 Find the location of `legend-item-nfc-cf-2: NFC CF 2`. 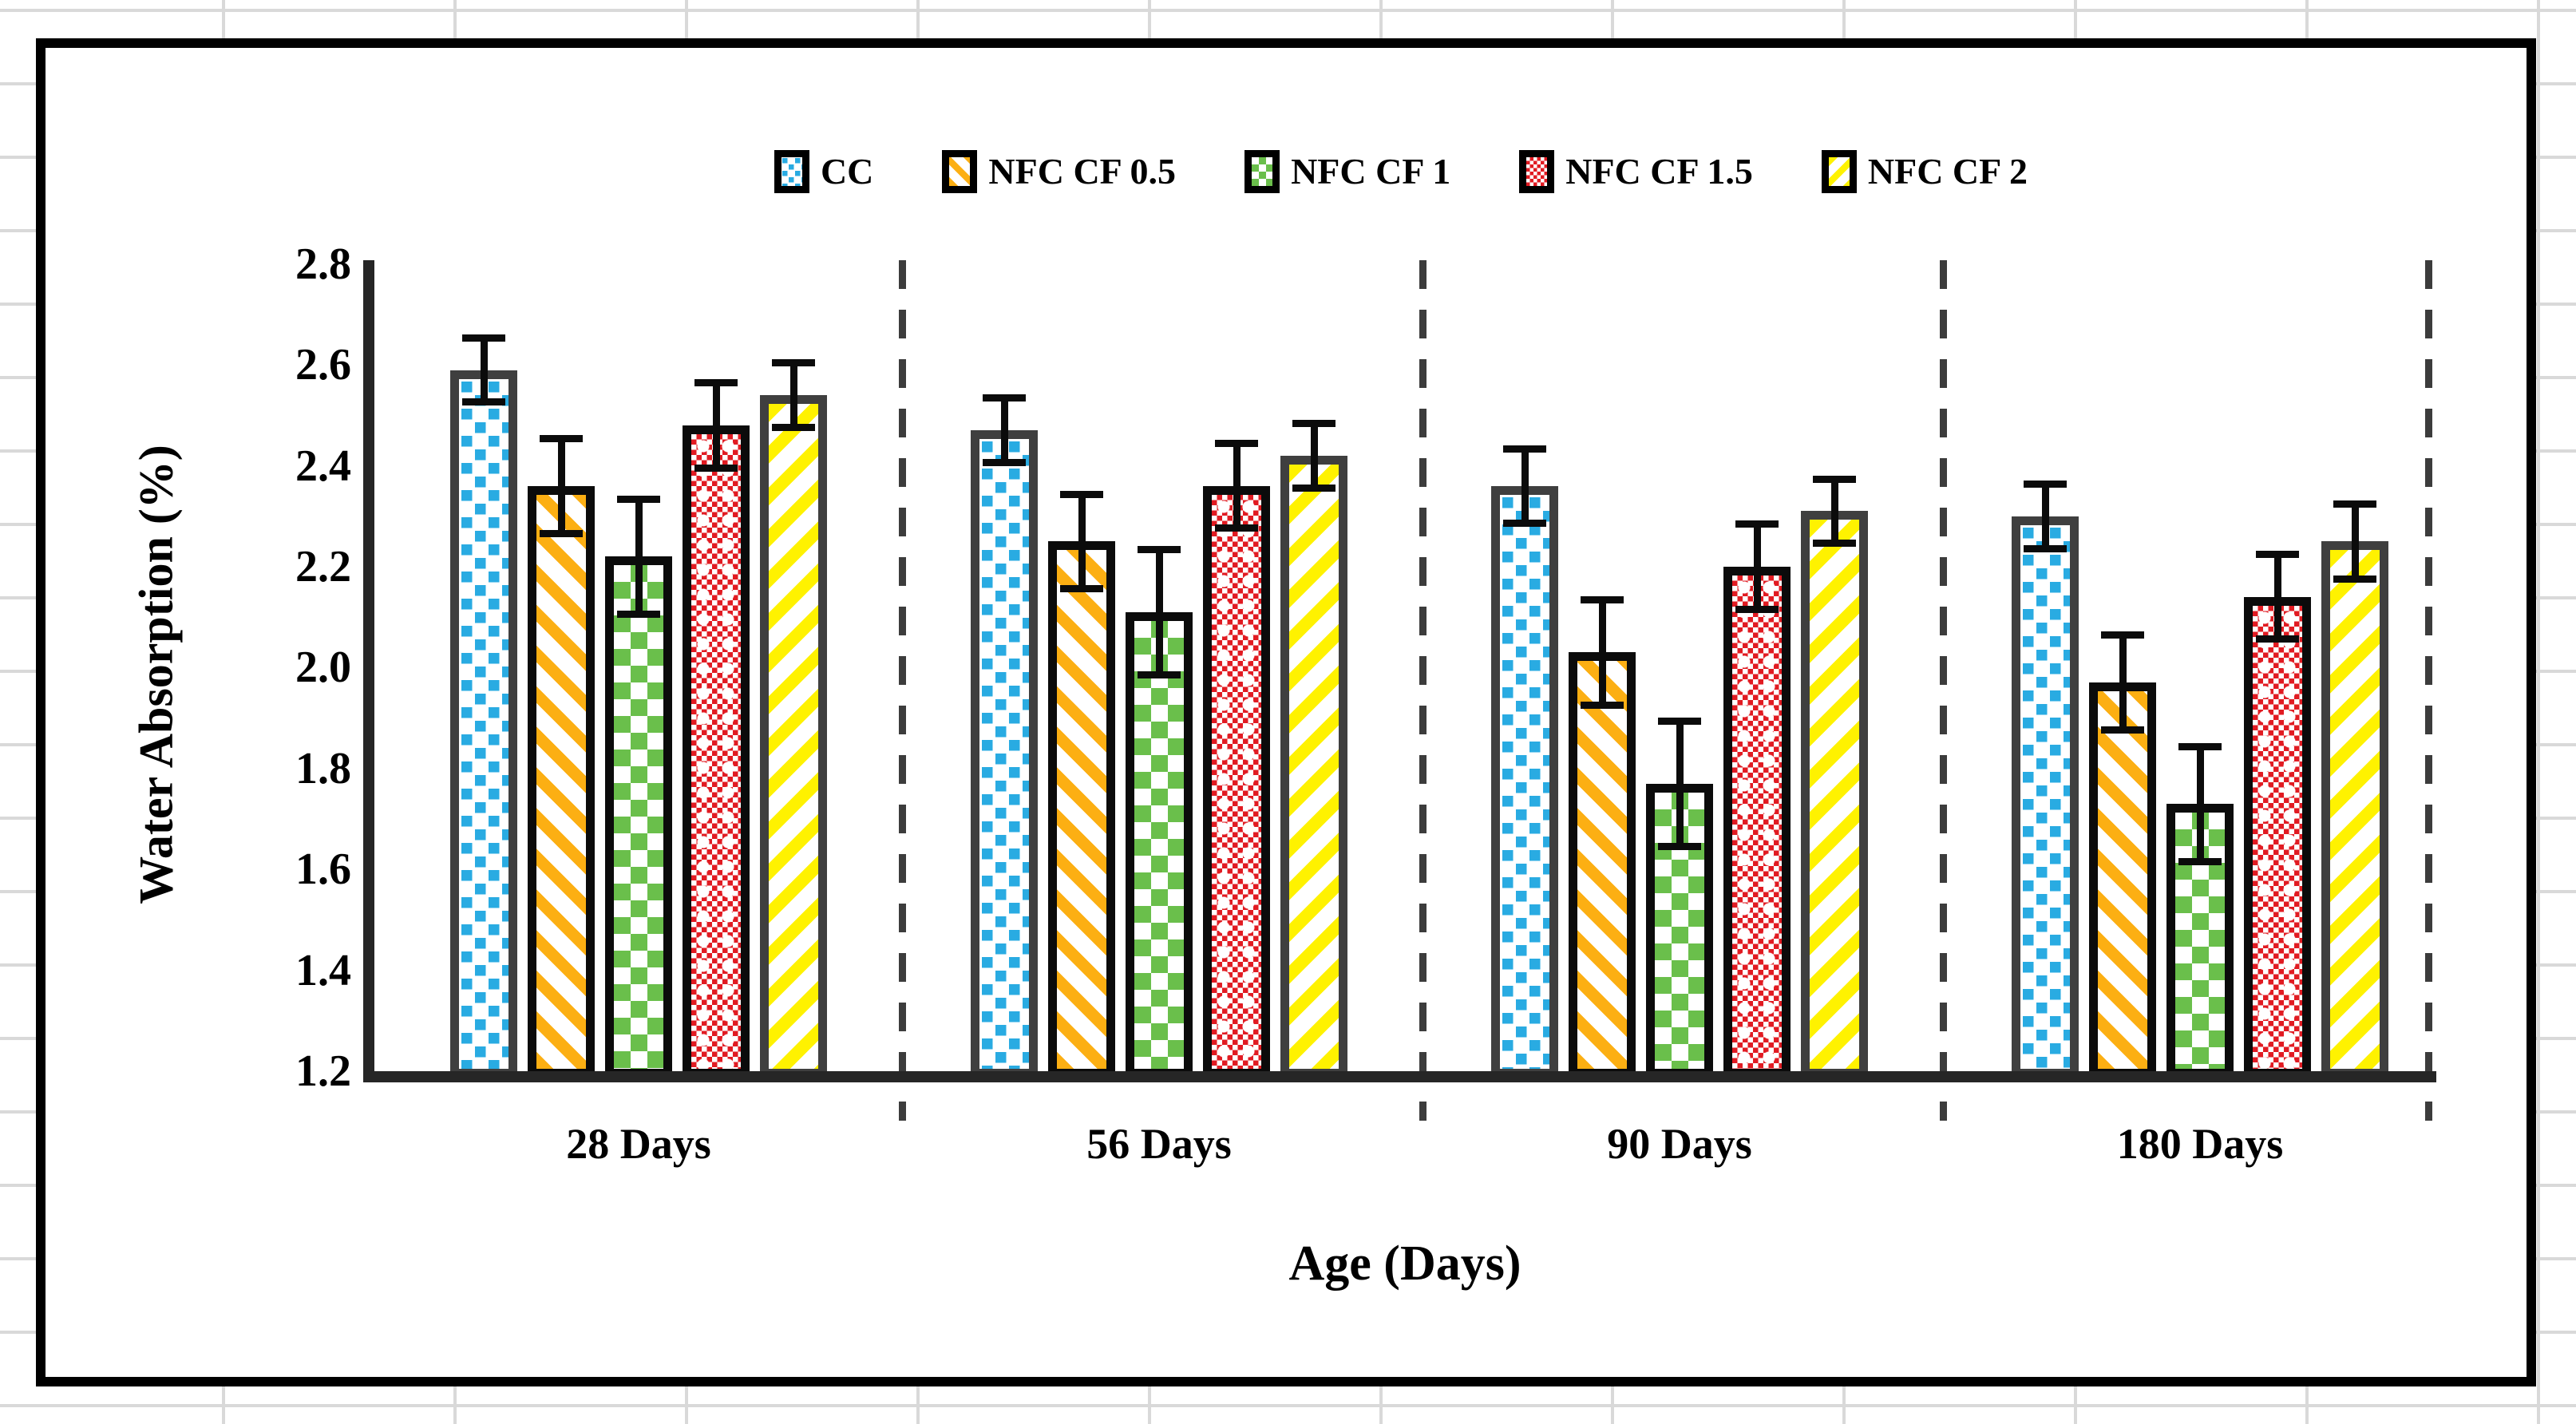

legend-item-nfc-cf-2: NFC CF 2 is located at coordinates (1925, 171).